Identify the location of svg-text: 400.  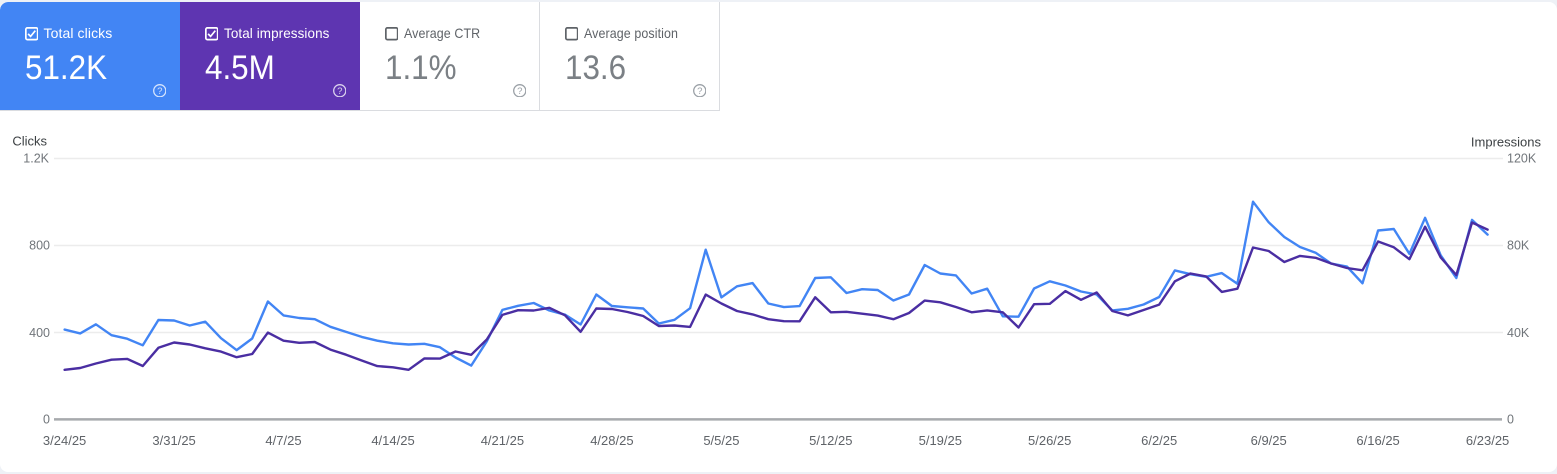
(39, 333).